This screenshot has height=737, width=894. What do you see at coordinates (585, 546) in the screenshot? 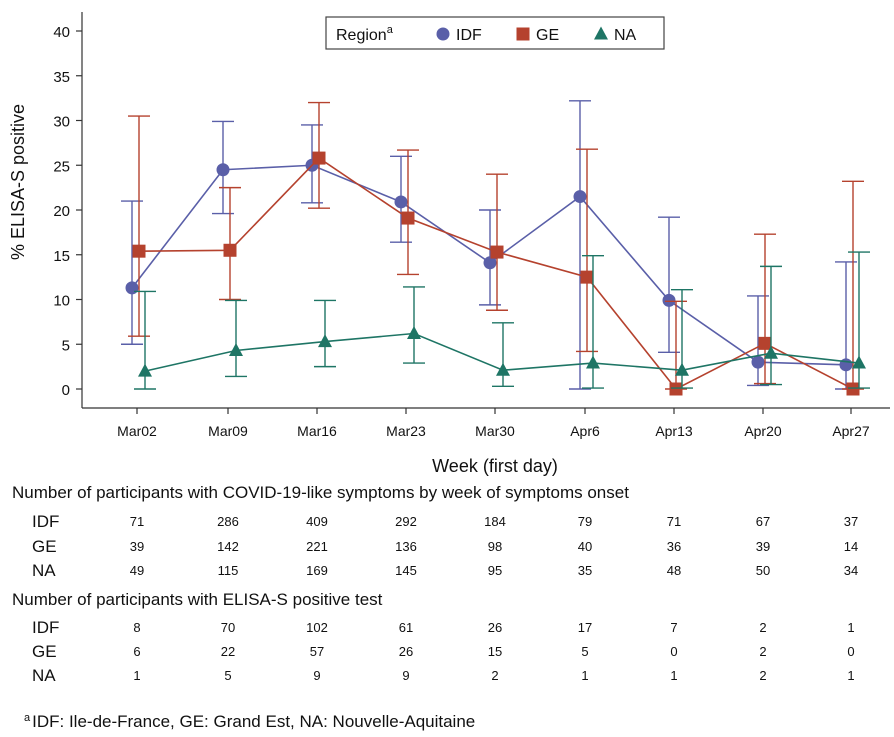
I see `table-cell: 40` at bounding box center [585, 546].